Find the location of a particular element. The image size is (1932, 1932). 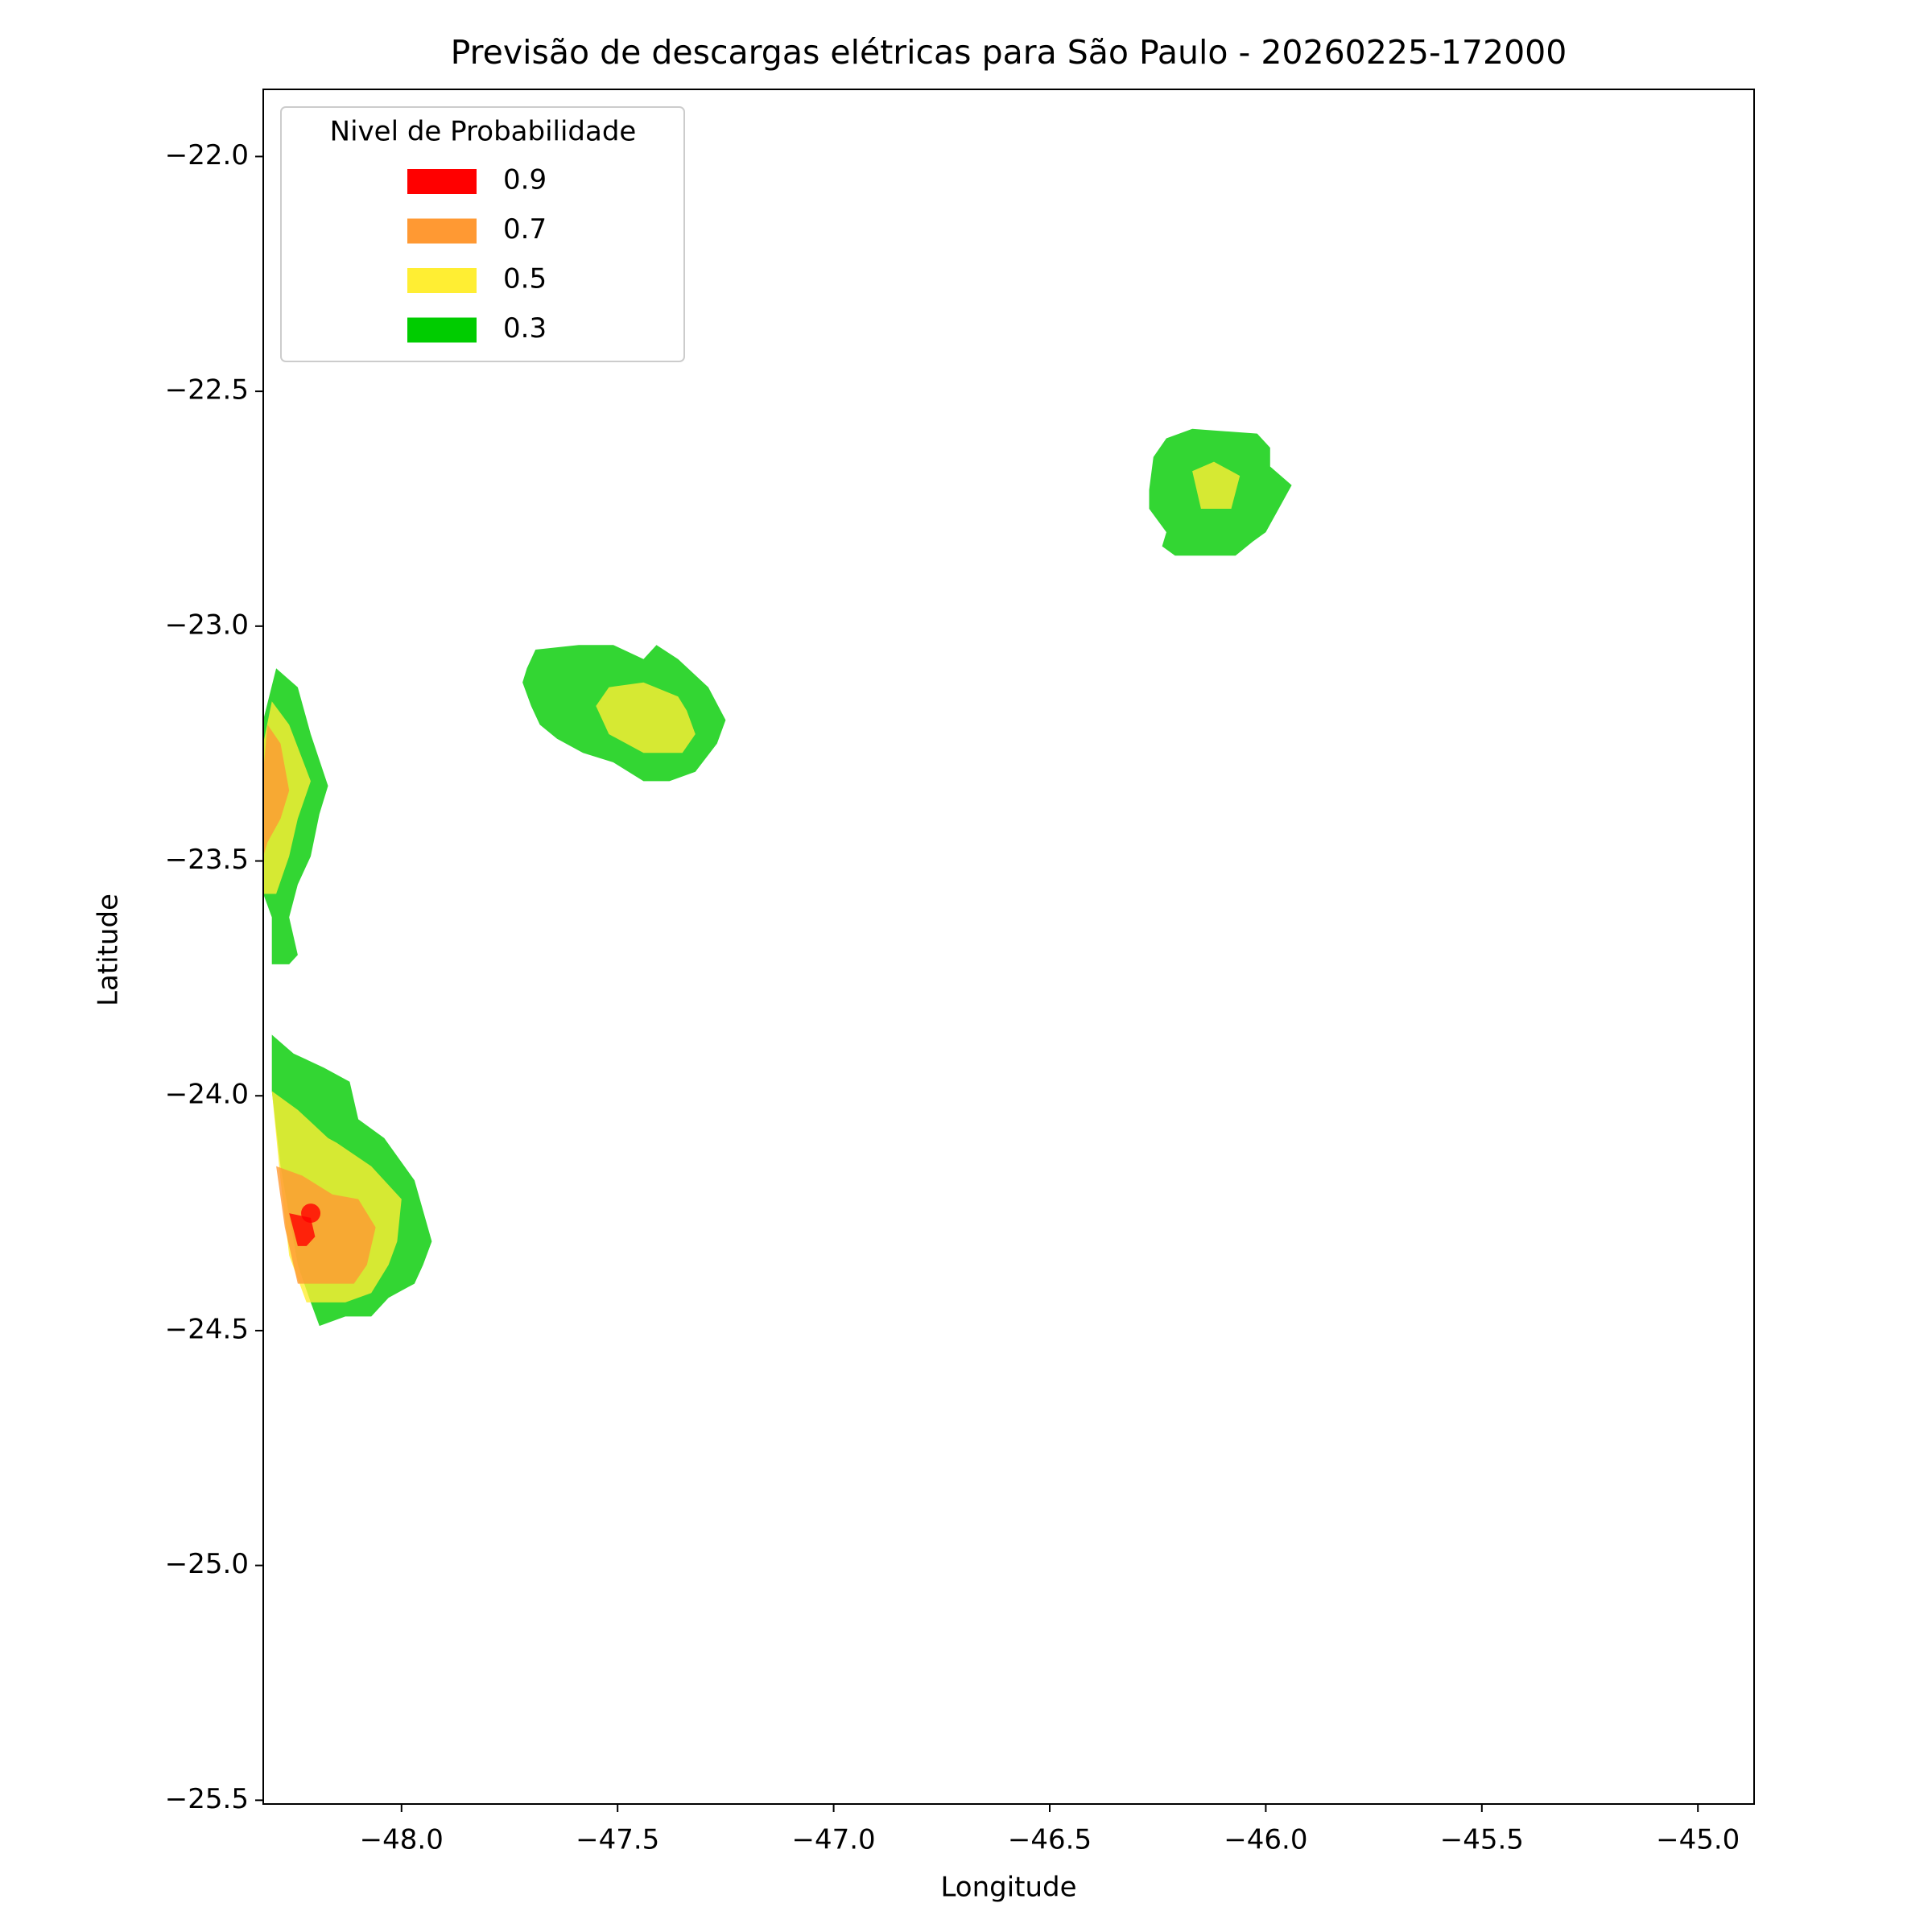

x-tick-label: −45.0 is located at coordinates (1698, 1840).